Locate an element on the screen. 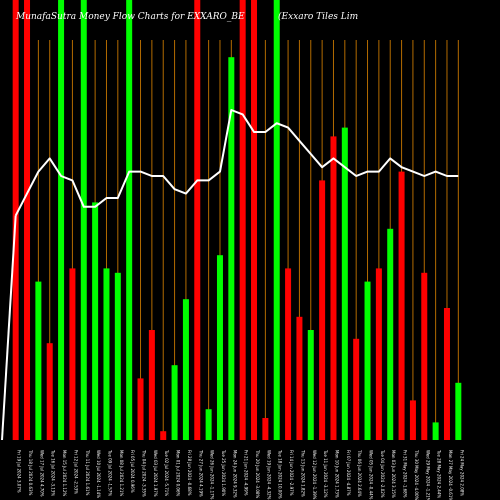 This screenshot has width=500, height=500. x-tick-label: Tue 02 Jul 2024 -5.71% is located at coordinates (166, 472).